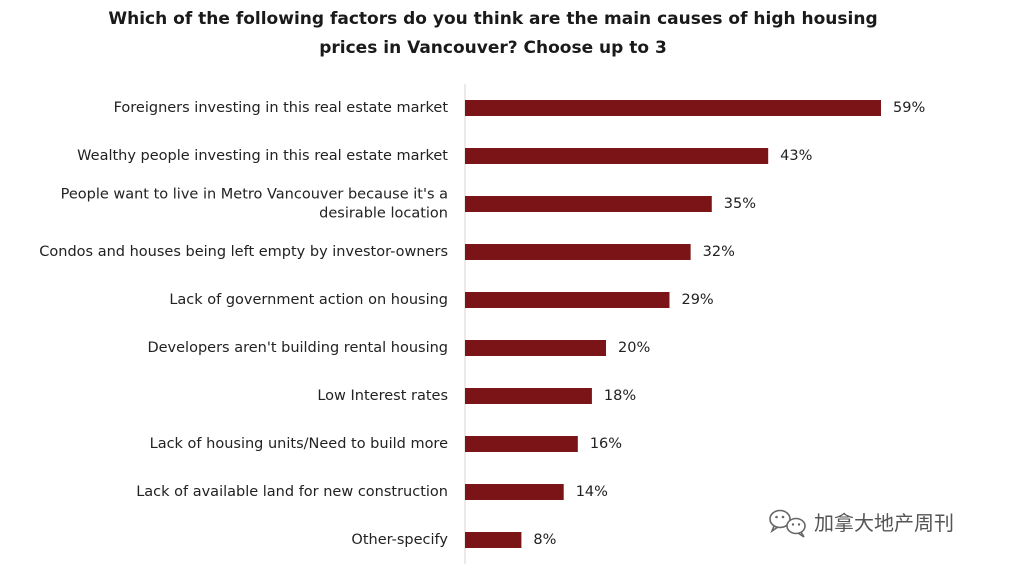 This screenshot has width=1022, height=567. Describe the element at coordinates (740, 204) in the screenshot. I see `value-label: 35%` at that location.